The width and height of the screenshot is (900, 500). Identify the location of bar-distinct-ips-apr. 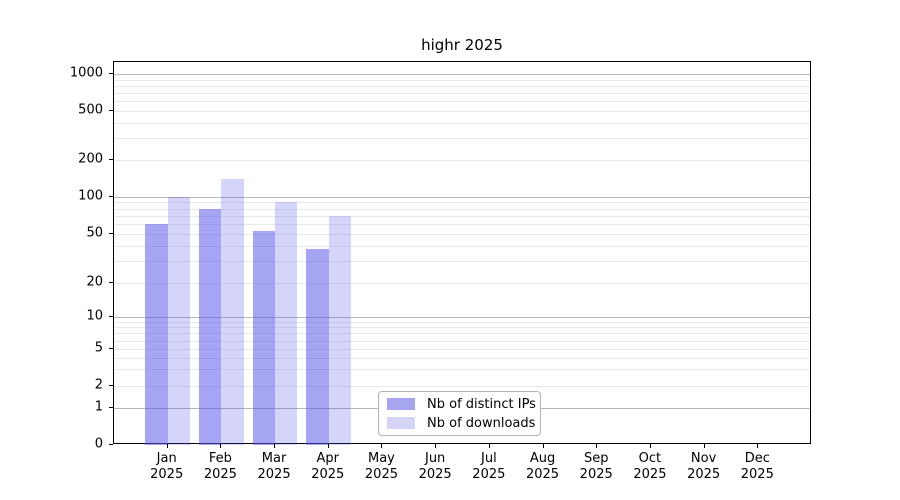
(317, 346).